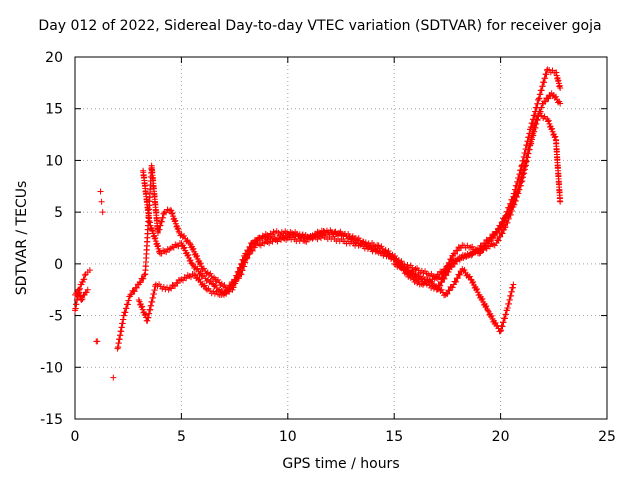  Describe the element at coordinates (54, 161) in the screenshot. I see `y-tick-label: 10` at that location.